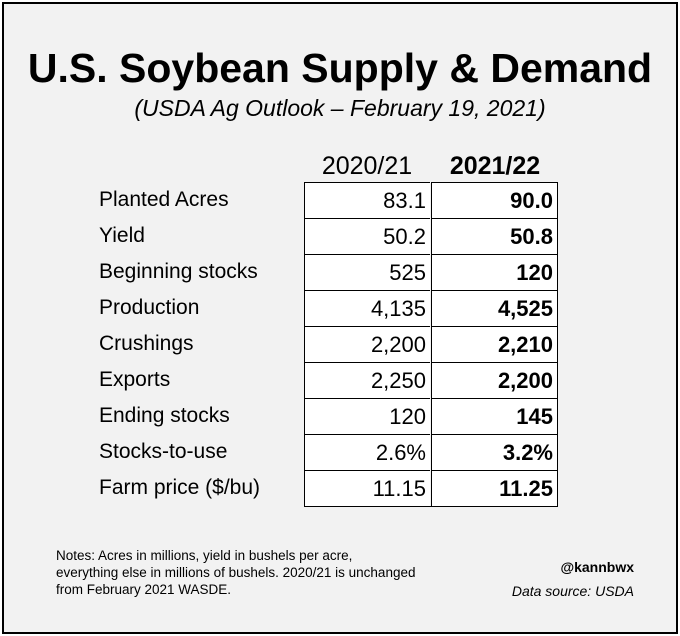 The height and width of the screenshot is (636, 680). Describe the element at coordinates (494, 272) in the screenshot. I see `cell-2021-22: 120` at that location.